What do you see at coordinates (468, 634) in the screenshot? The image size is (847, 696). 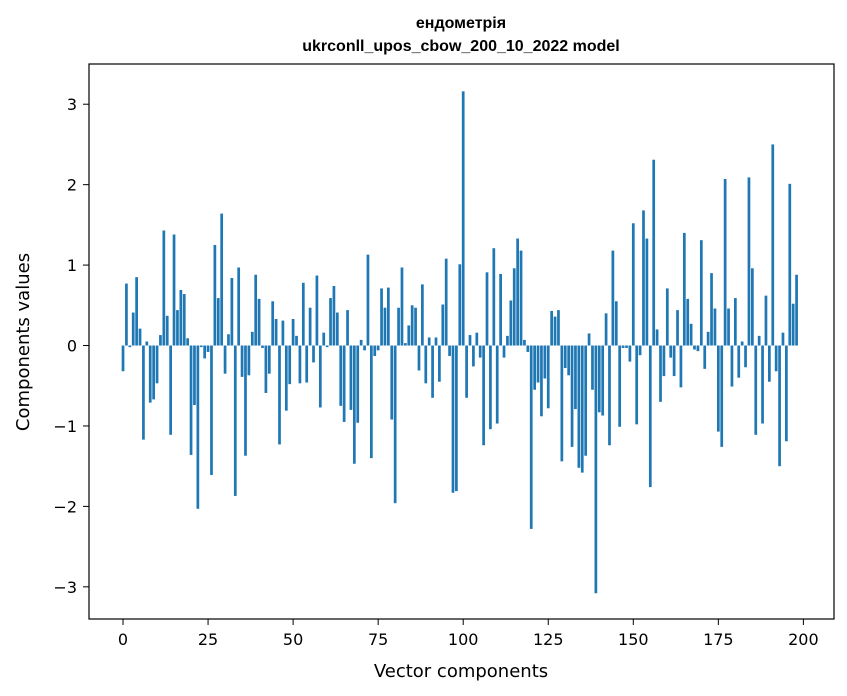 I see `x-axis-ticks: 0 25 50 75 100 125 150 175 200` at bounding box center [468, 634].